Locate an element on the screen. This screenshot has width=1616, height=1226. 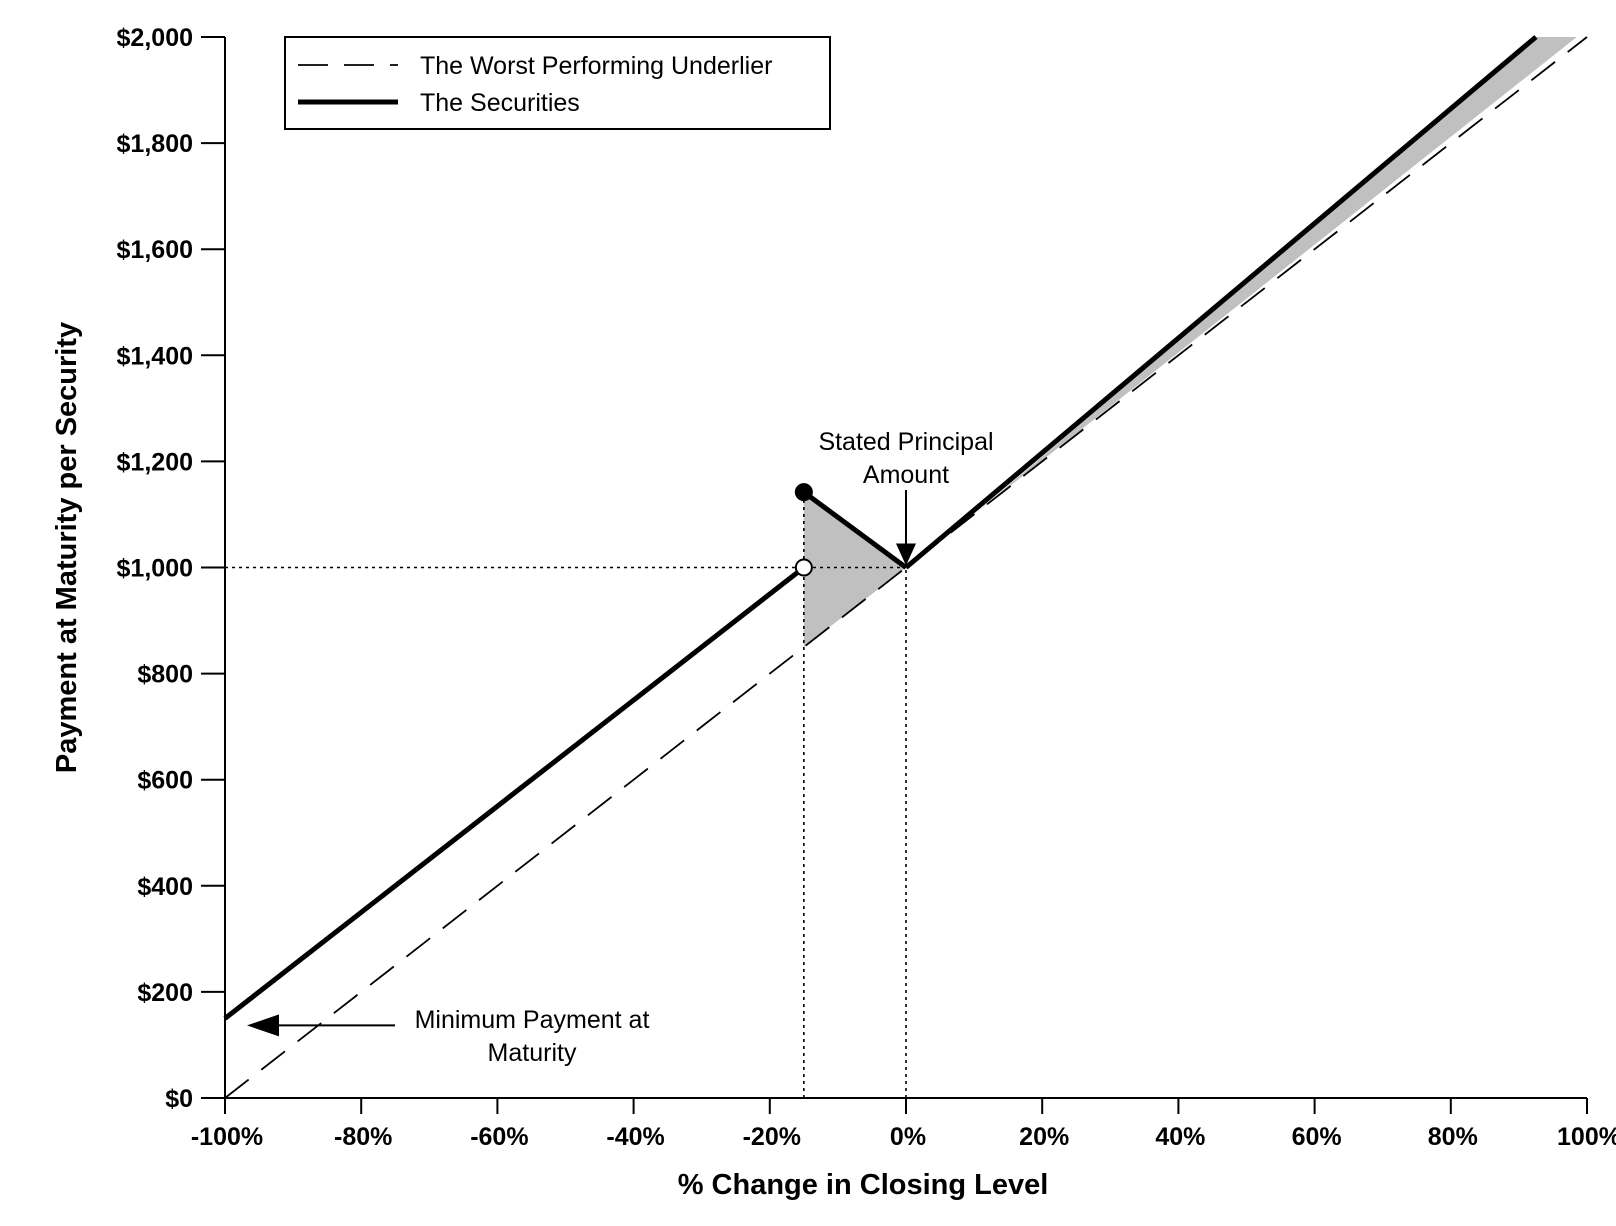
x-tick-label: 0% is located at coordinates (908, 1137).